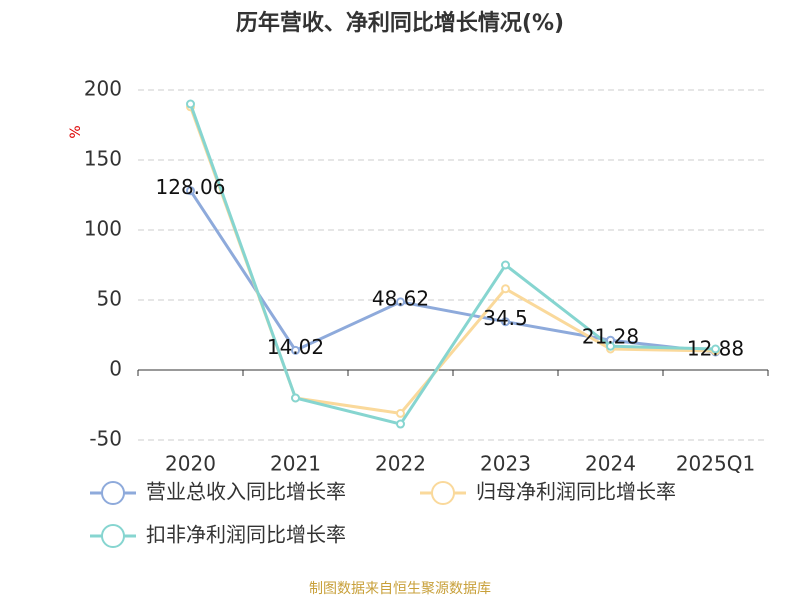  I want to click on data-label: 12.88, so click(715, 348).